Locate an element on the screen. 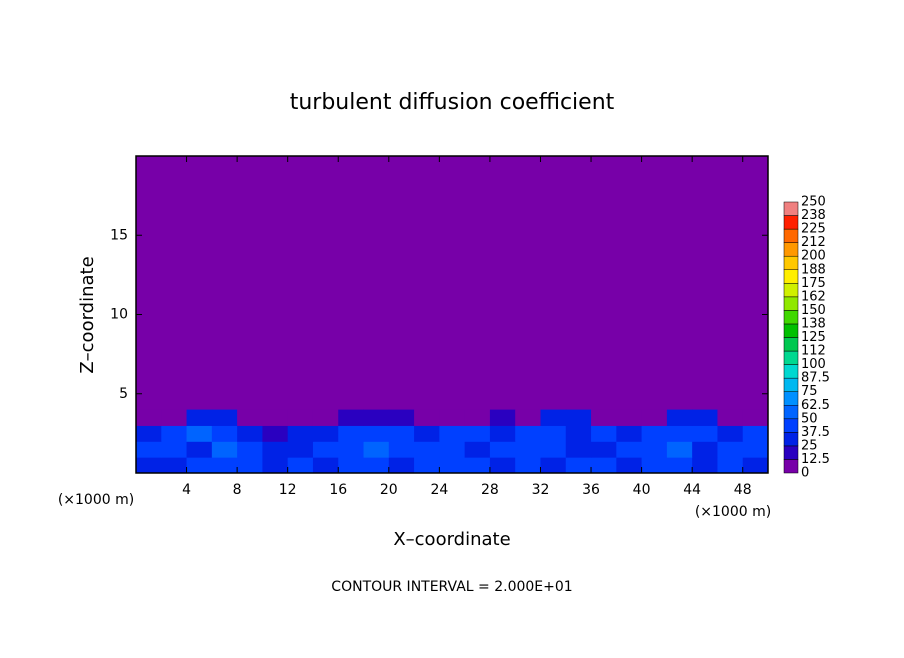 The width and height of the screenshot is (904, 658). x-tick-label: 20 is located at coordinates (389, 490).